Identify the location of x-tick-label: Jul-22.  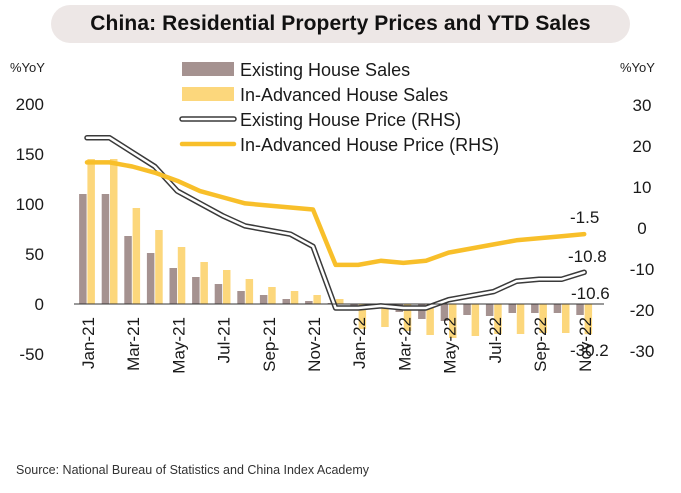
(495, 340).